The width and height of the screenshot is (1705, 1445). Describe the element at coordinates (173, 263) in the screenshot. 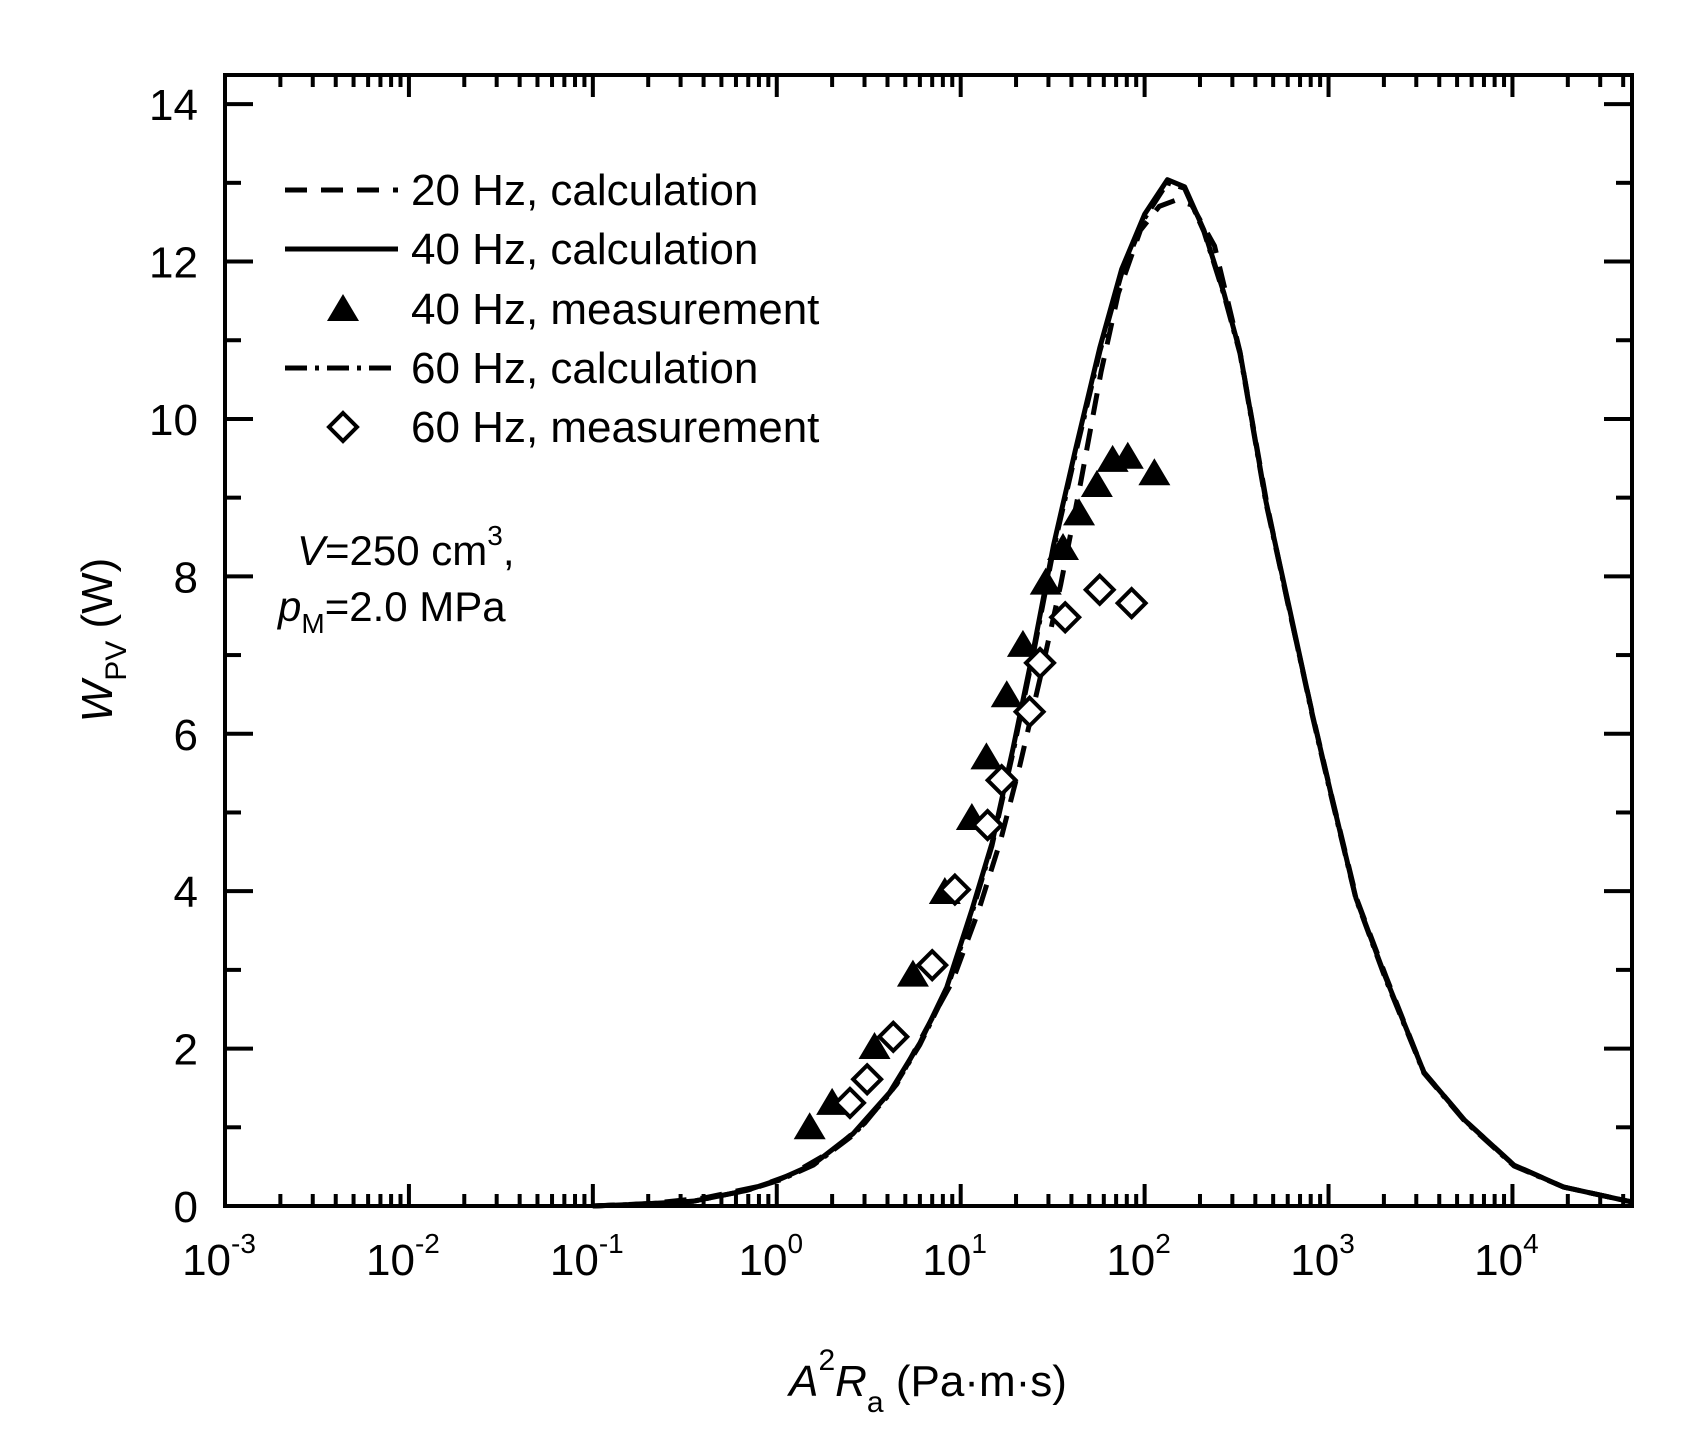

I see `y-tick-label: 12` at that location.